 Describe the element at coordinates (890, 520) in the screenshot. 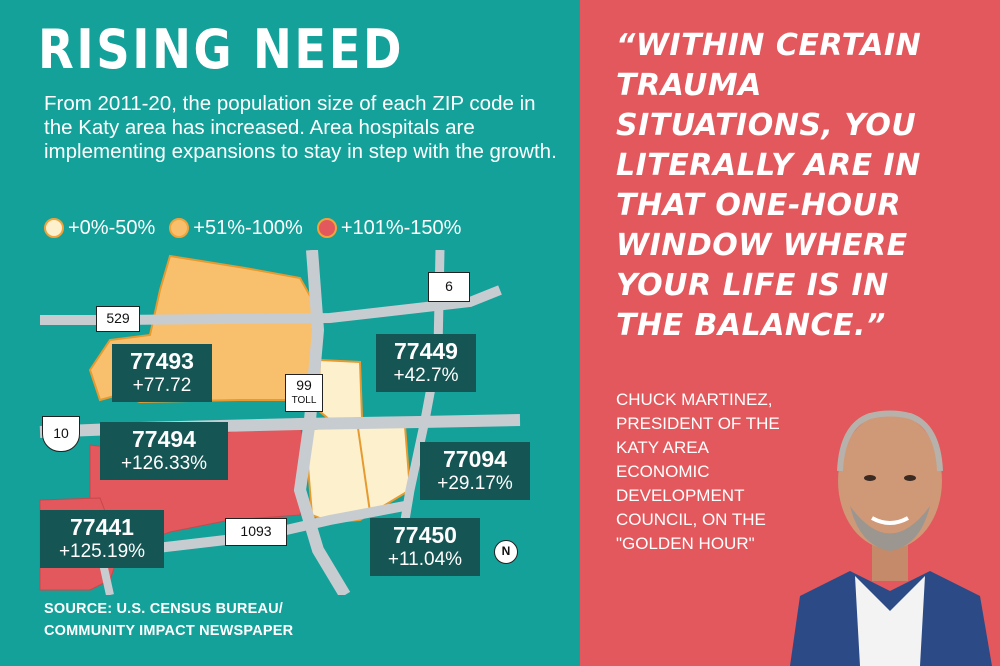

I see `portrait-smile` at that location.